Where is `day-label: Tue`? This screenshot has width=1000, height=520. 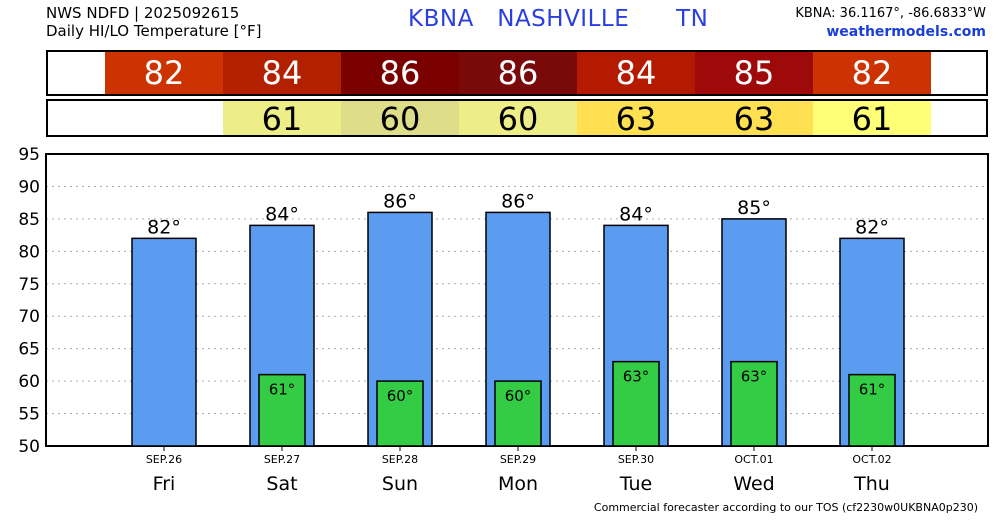
day-label: Tue is located at coordinates (635, 484).